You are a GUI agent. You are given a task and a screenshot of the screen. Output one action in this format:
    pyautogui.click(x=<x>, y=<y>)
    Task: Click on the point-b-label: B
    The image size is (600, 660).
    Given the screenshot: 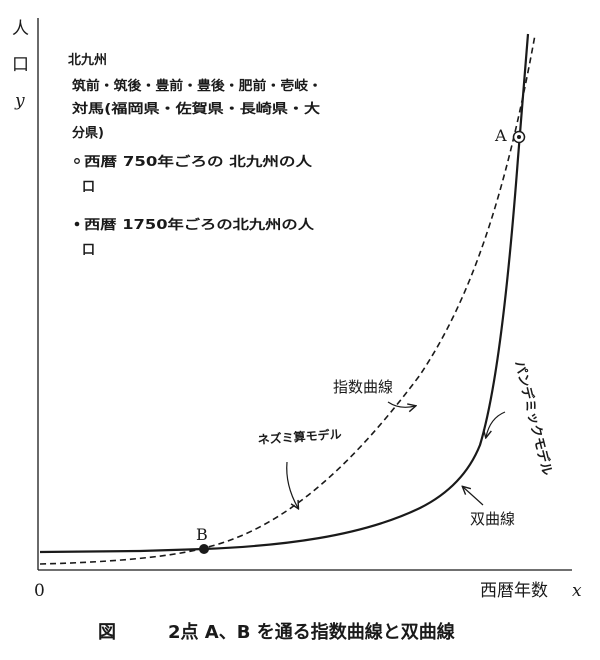 What is the action you would take?
    pyautogui.click(x=202, y=534)
    